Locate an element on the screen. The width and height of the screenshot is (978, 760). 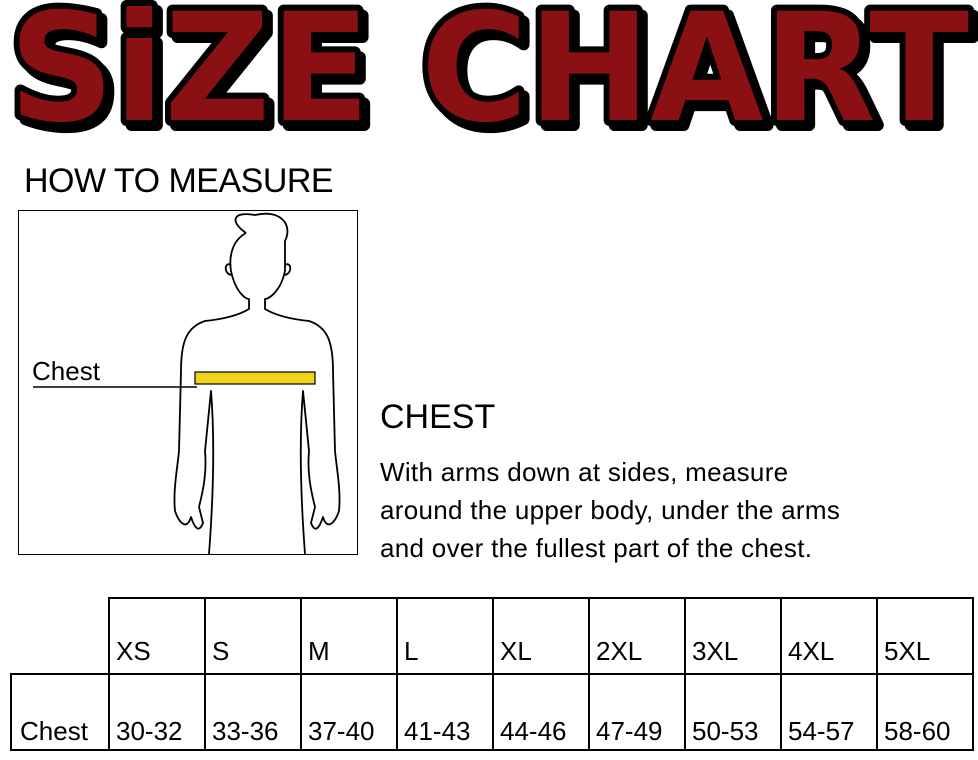
row-label: Chest is located at coordinates (60, 712).